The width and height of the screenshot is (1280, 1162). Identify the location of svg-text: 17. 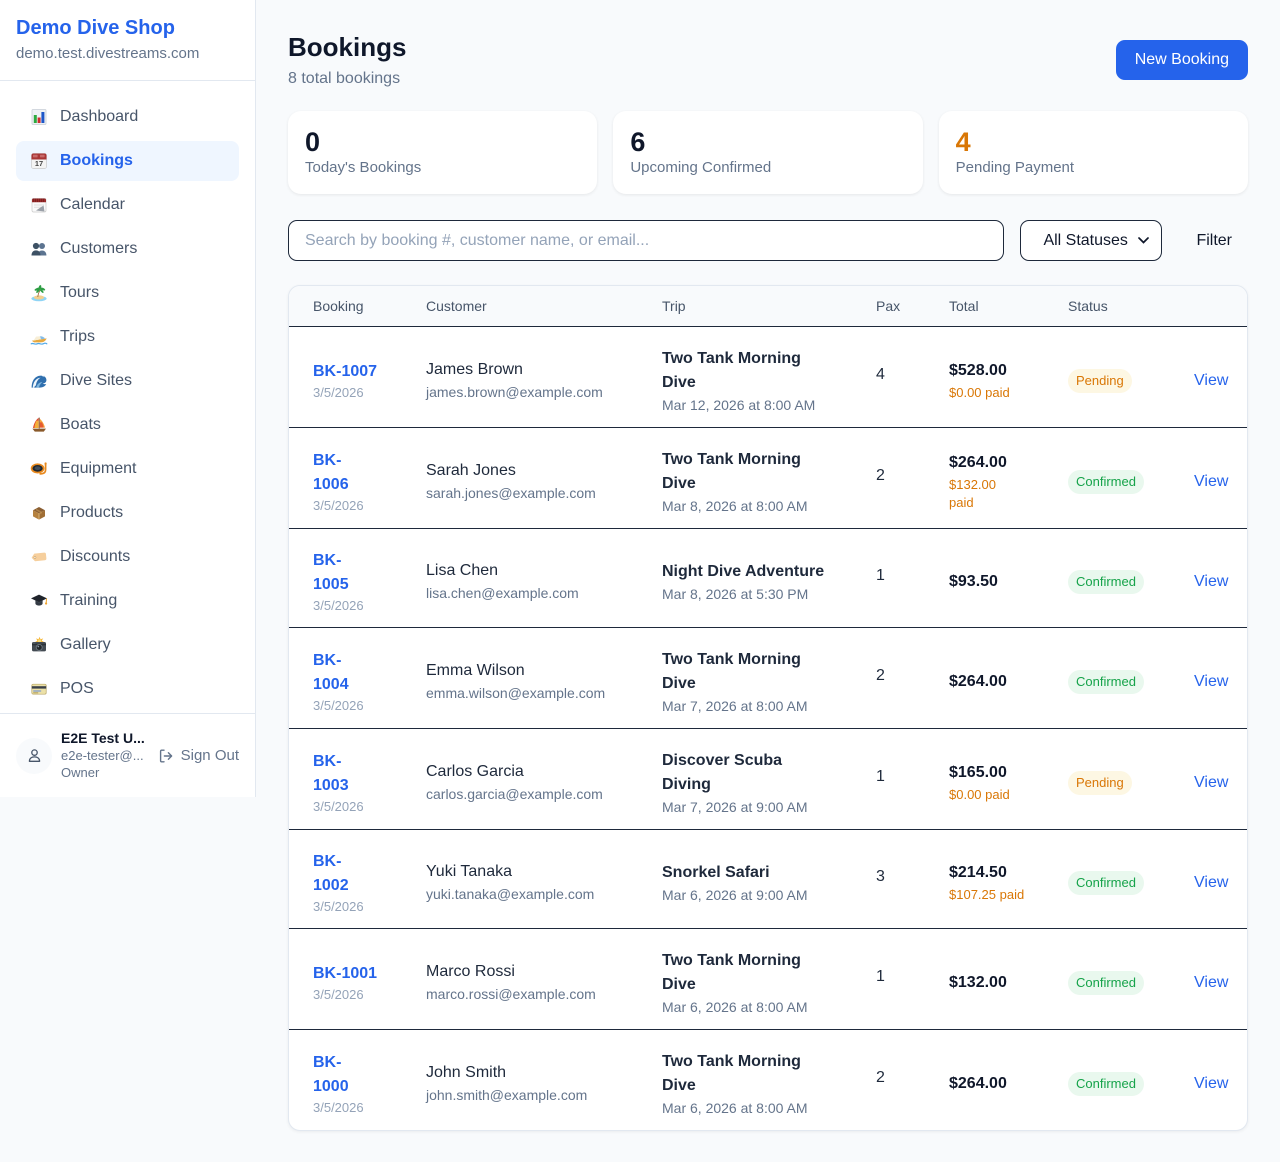
(39, 163).